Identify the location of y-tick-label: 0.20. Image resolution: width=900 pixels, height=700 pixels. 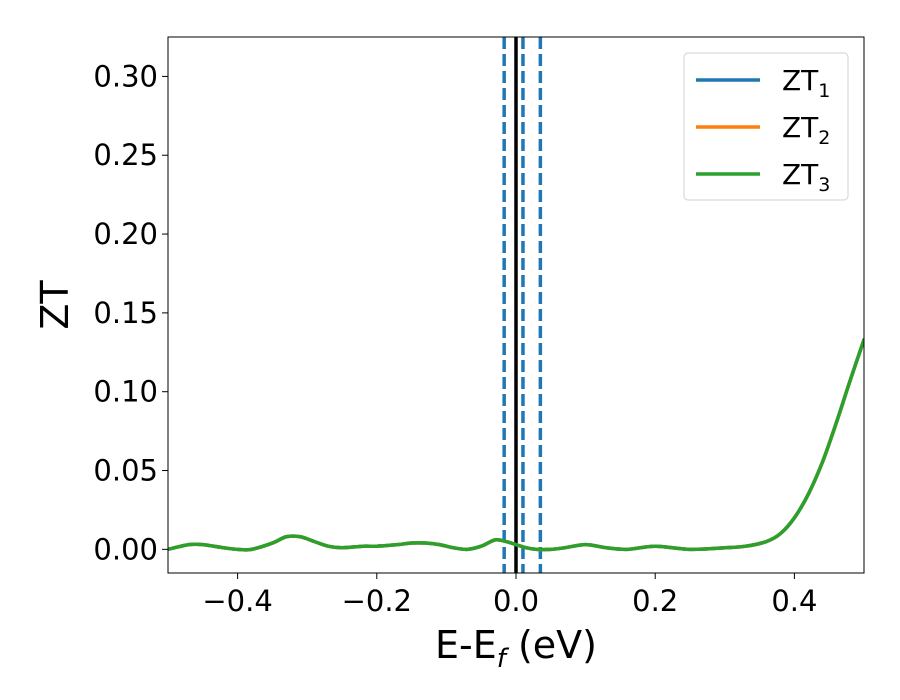
(125, 234).